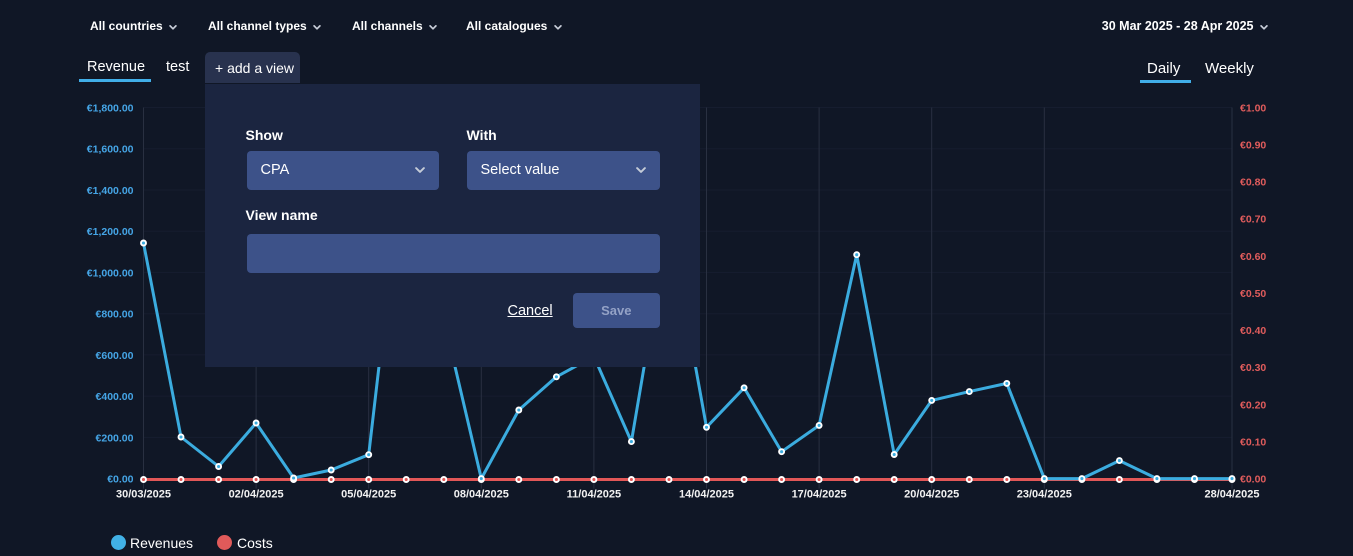 The height and width of the screenshot is (556, 1353). I want to click on svg-text: €0.10, so click(1253, 442).